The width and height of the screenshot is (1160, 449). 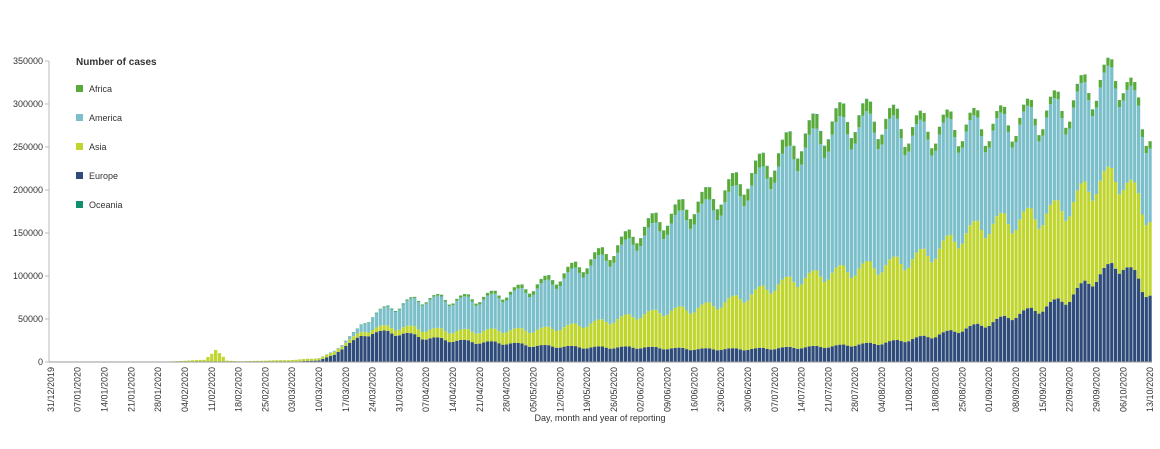 What do you see at coordinates (641, 389) in the screenshot?
I see `x-tick-label: 02/06/2020` at bounding box center [641, 389].